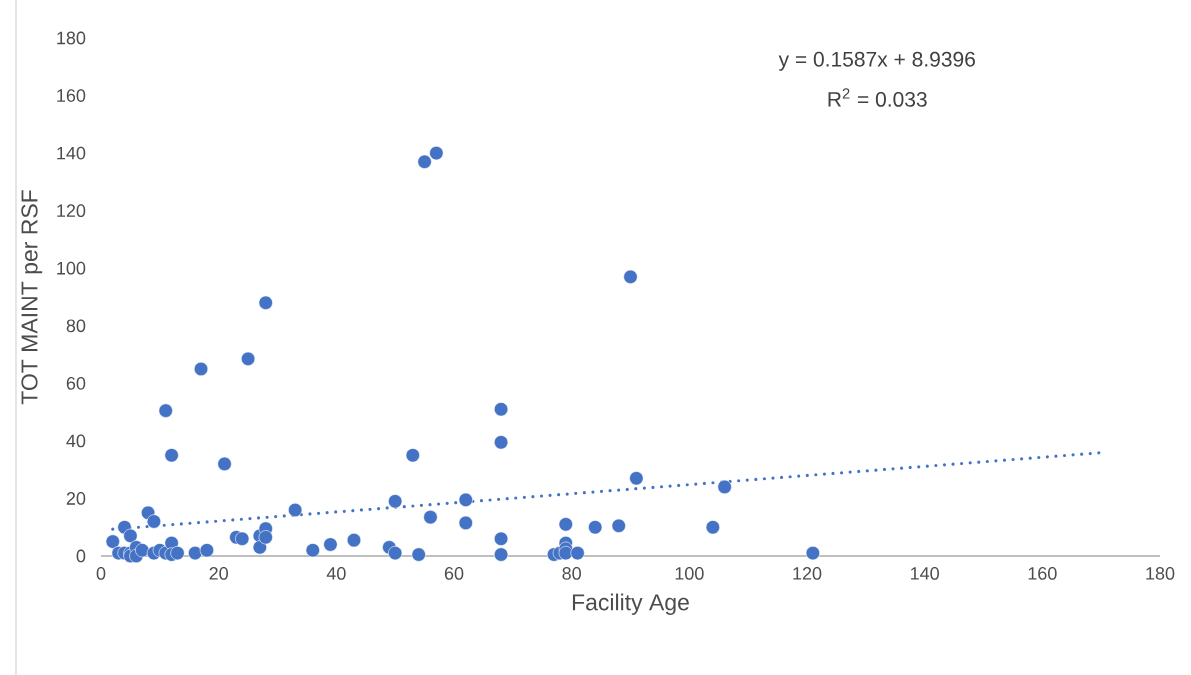 Image resolution: width=1191 pixels, height=675 pixels. What do you see at coordinates (76, 498) in the screenshot?
I see `y-tick-label: 20` at bounding box center [76, 498].